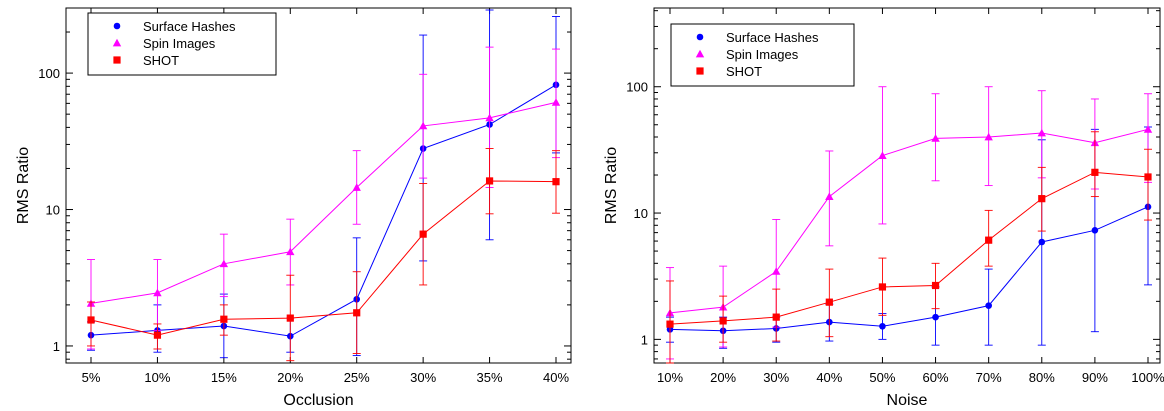  Describe the element at coordinates (936, 377) in the screenshot. I see `x-tick-label: 60%` at that location.